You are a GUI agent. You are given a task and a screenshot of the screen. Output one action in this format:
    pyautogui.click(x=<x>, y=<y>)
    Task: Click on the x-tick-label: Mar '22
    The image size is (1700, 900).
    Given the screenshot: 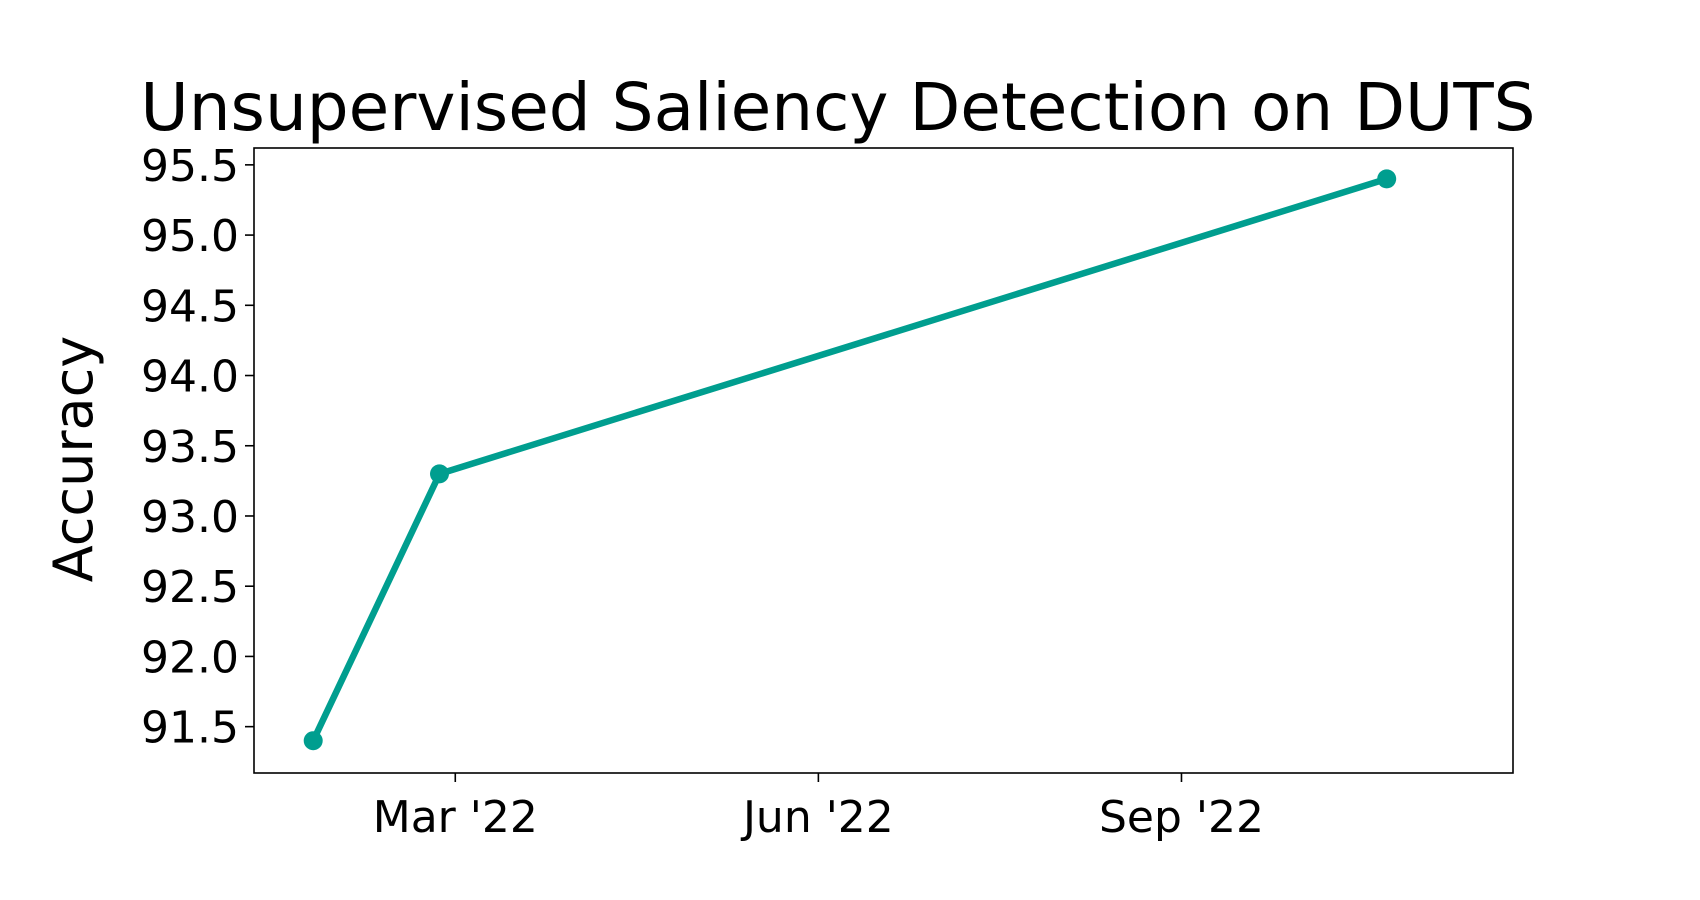 What is the action you would take?
    pyautogui.click(x=455, y=817)
    